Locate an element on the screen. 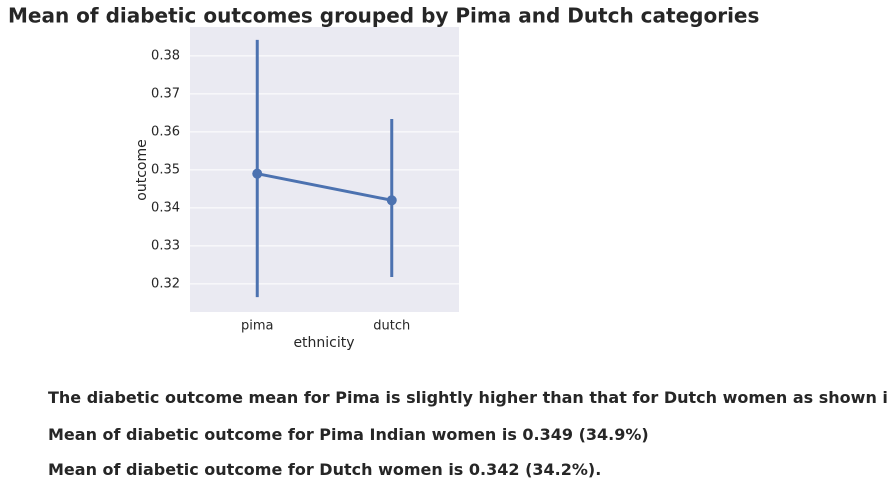 The image size is (889, 484). y-tick-label: 0.32 is located at coordinates (165, 283).